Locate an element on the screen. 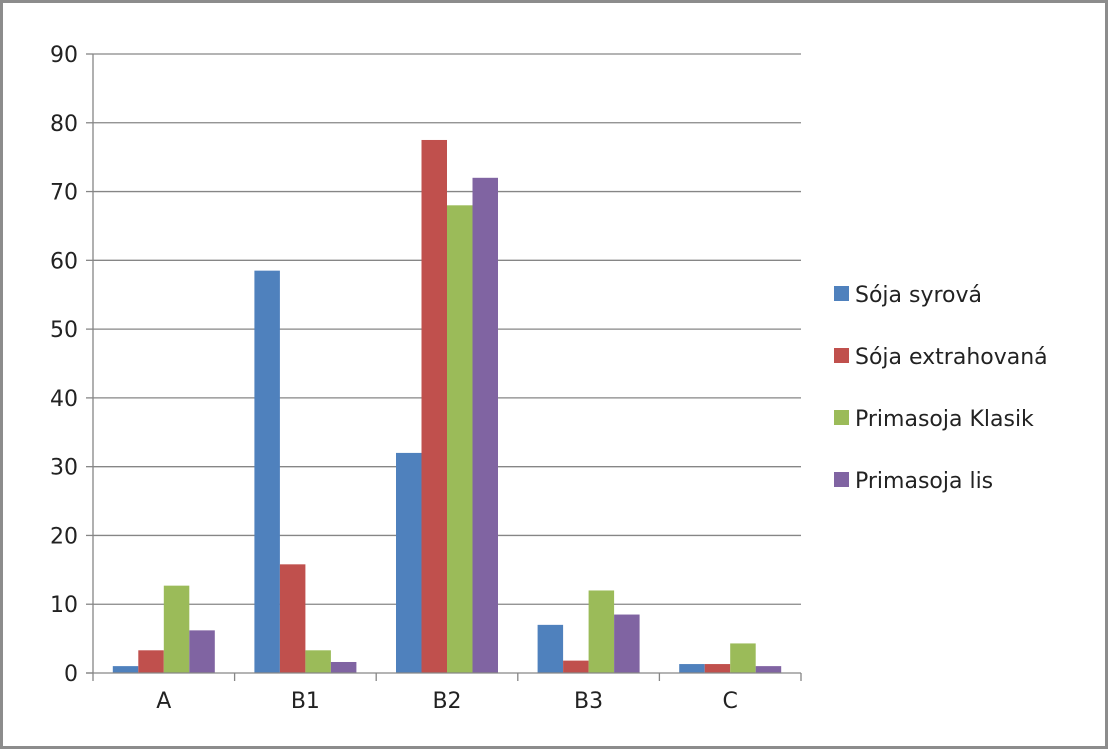 This screenshot has height=752, width=1108. y-tick-label: 60 is located at coordinates (64, 261).